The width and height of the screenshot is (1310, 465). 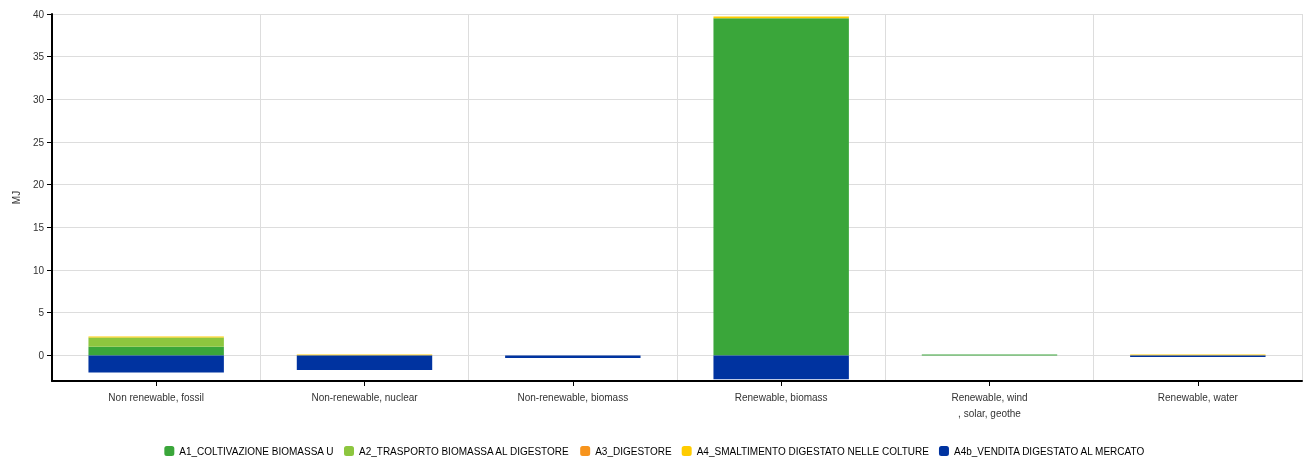 What do you see at coordinates (41, 355) in the screenshot?
I see `y-tick-label: 0` at bounding box center [41, 355].